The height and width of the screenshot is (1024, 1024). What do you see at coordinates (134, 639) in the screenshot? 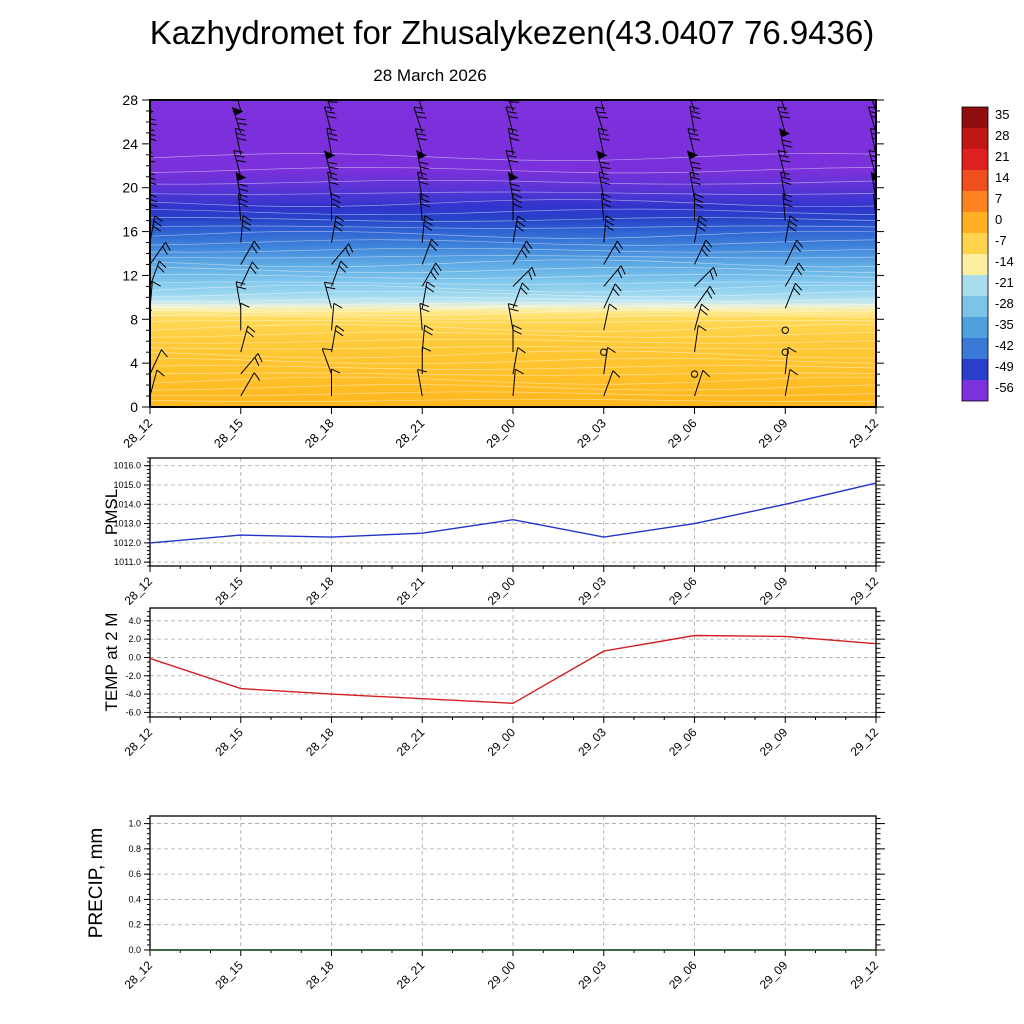
I see `svg-text: 2.0` at bounding box center [134, 639].